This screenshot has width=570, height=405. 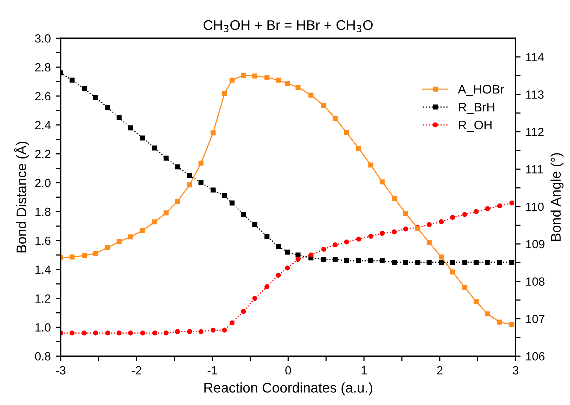 What do you see at coordinates (43, 67) in the screenshot?
I see `y-tick-label: 2.8` at bounding box center [43, 67].